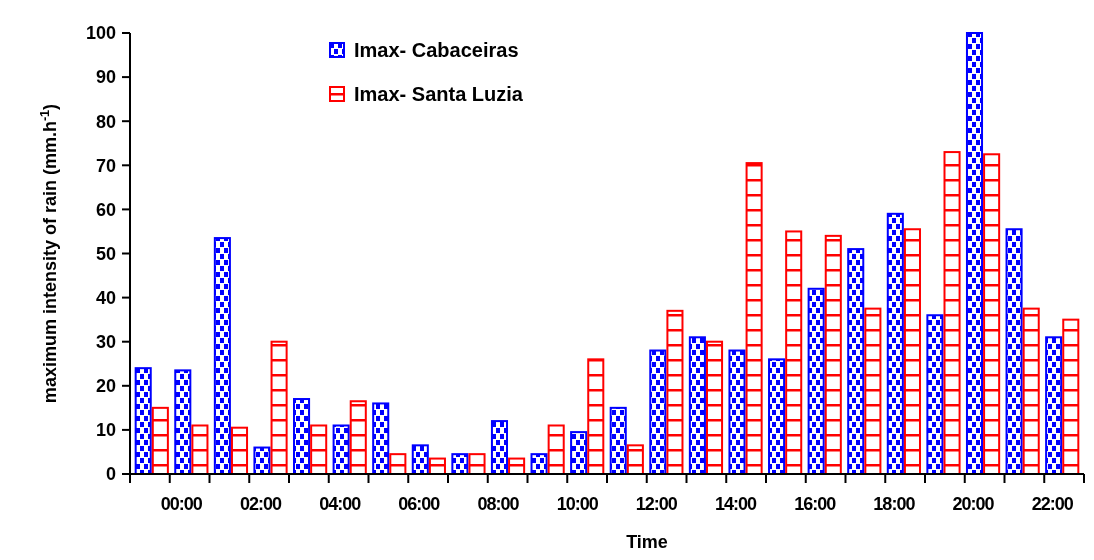 This screenshot has height=560, width=1094. What do you see at coordinates (577, 504) in the screenshot?
I see `x-tick-label: 10:00` at bounding box center [577, 504].